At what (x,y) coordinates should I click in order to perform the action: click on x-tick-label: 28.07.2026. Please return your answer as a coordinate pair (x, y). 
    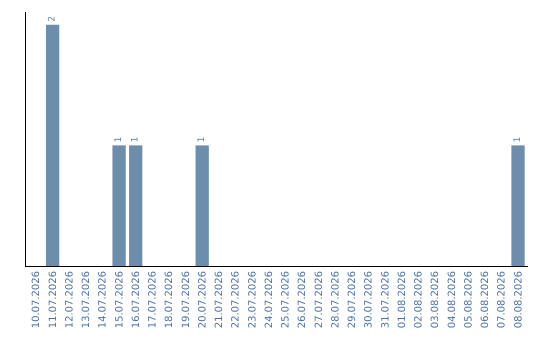
    Looking at the image, I should click on (336, 299).